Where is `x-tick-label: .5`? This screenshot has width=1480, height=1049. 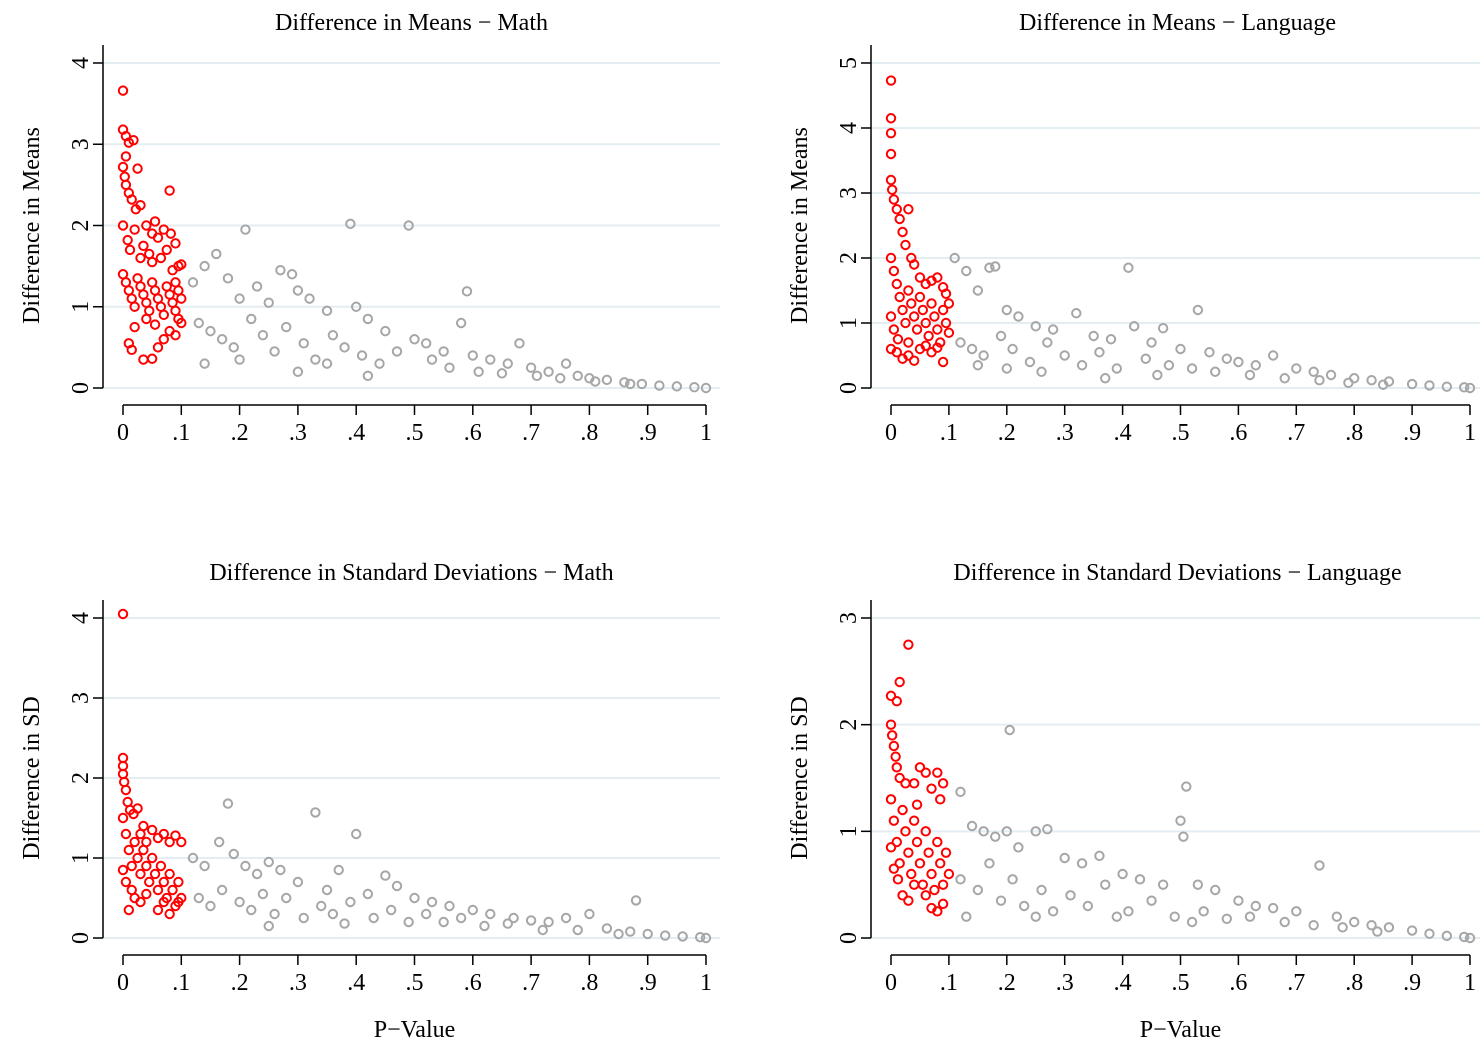 x-tick-label: .5 is located at coordinates (415, 433).